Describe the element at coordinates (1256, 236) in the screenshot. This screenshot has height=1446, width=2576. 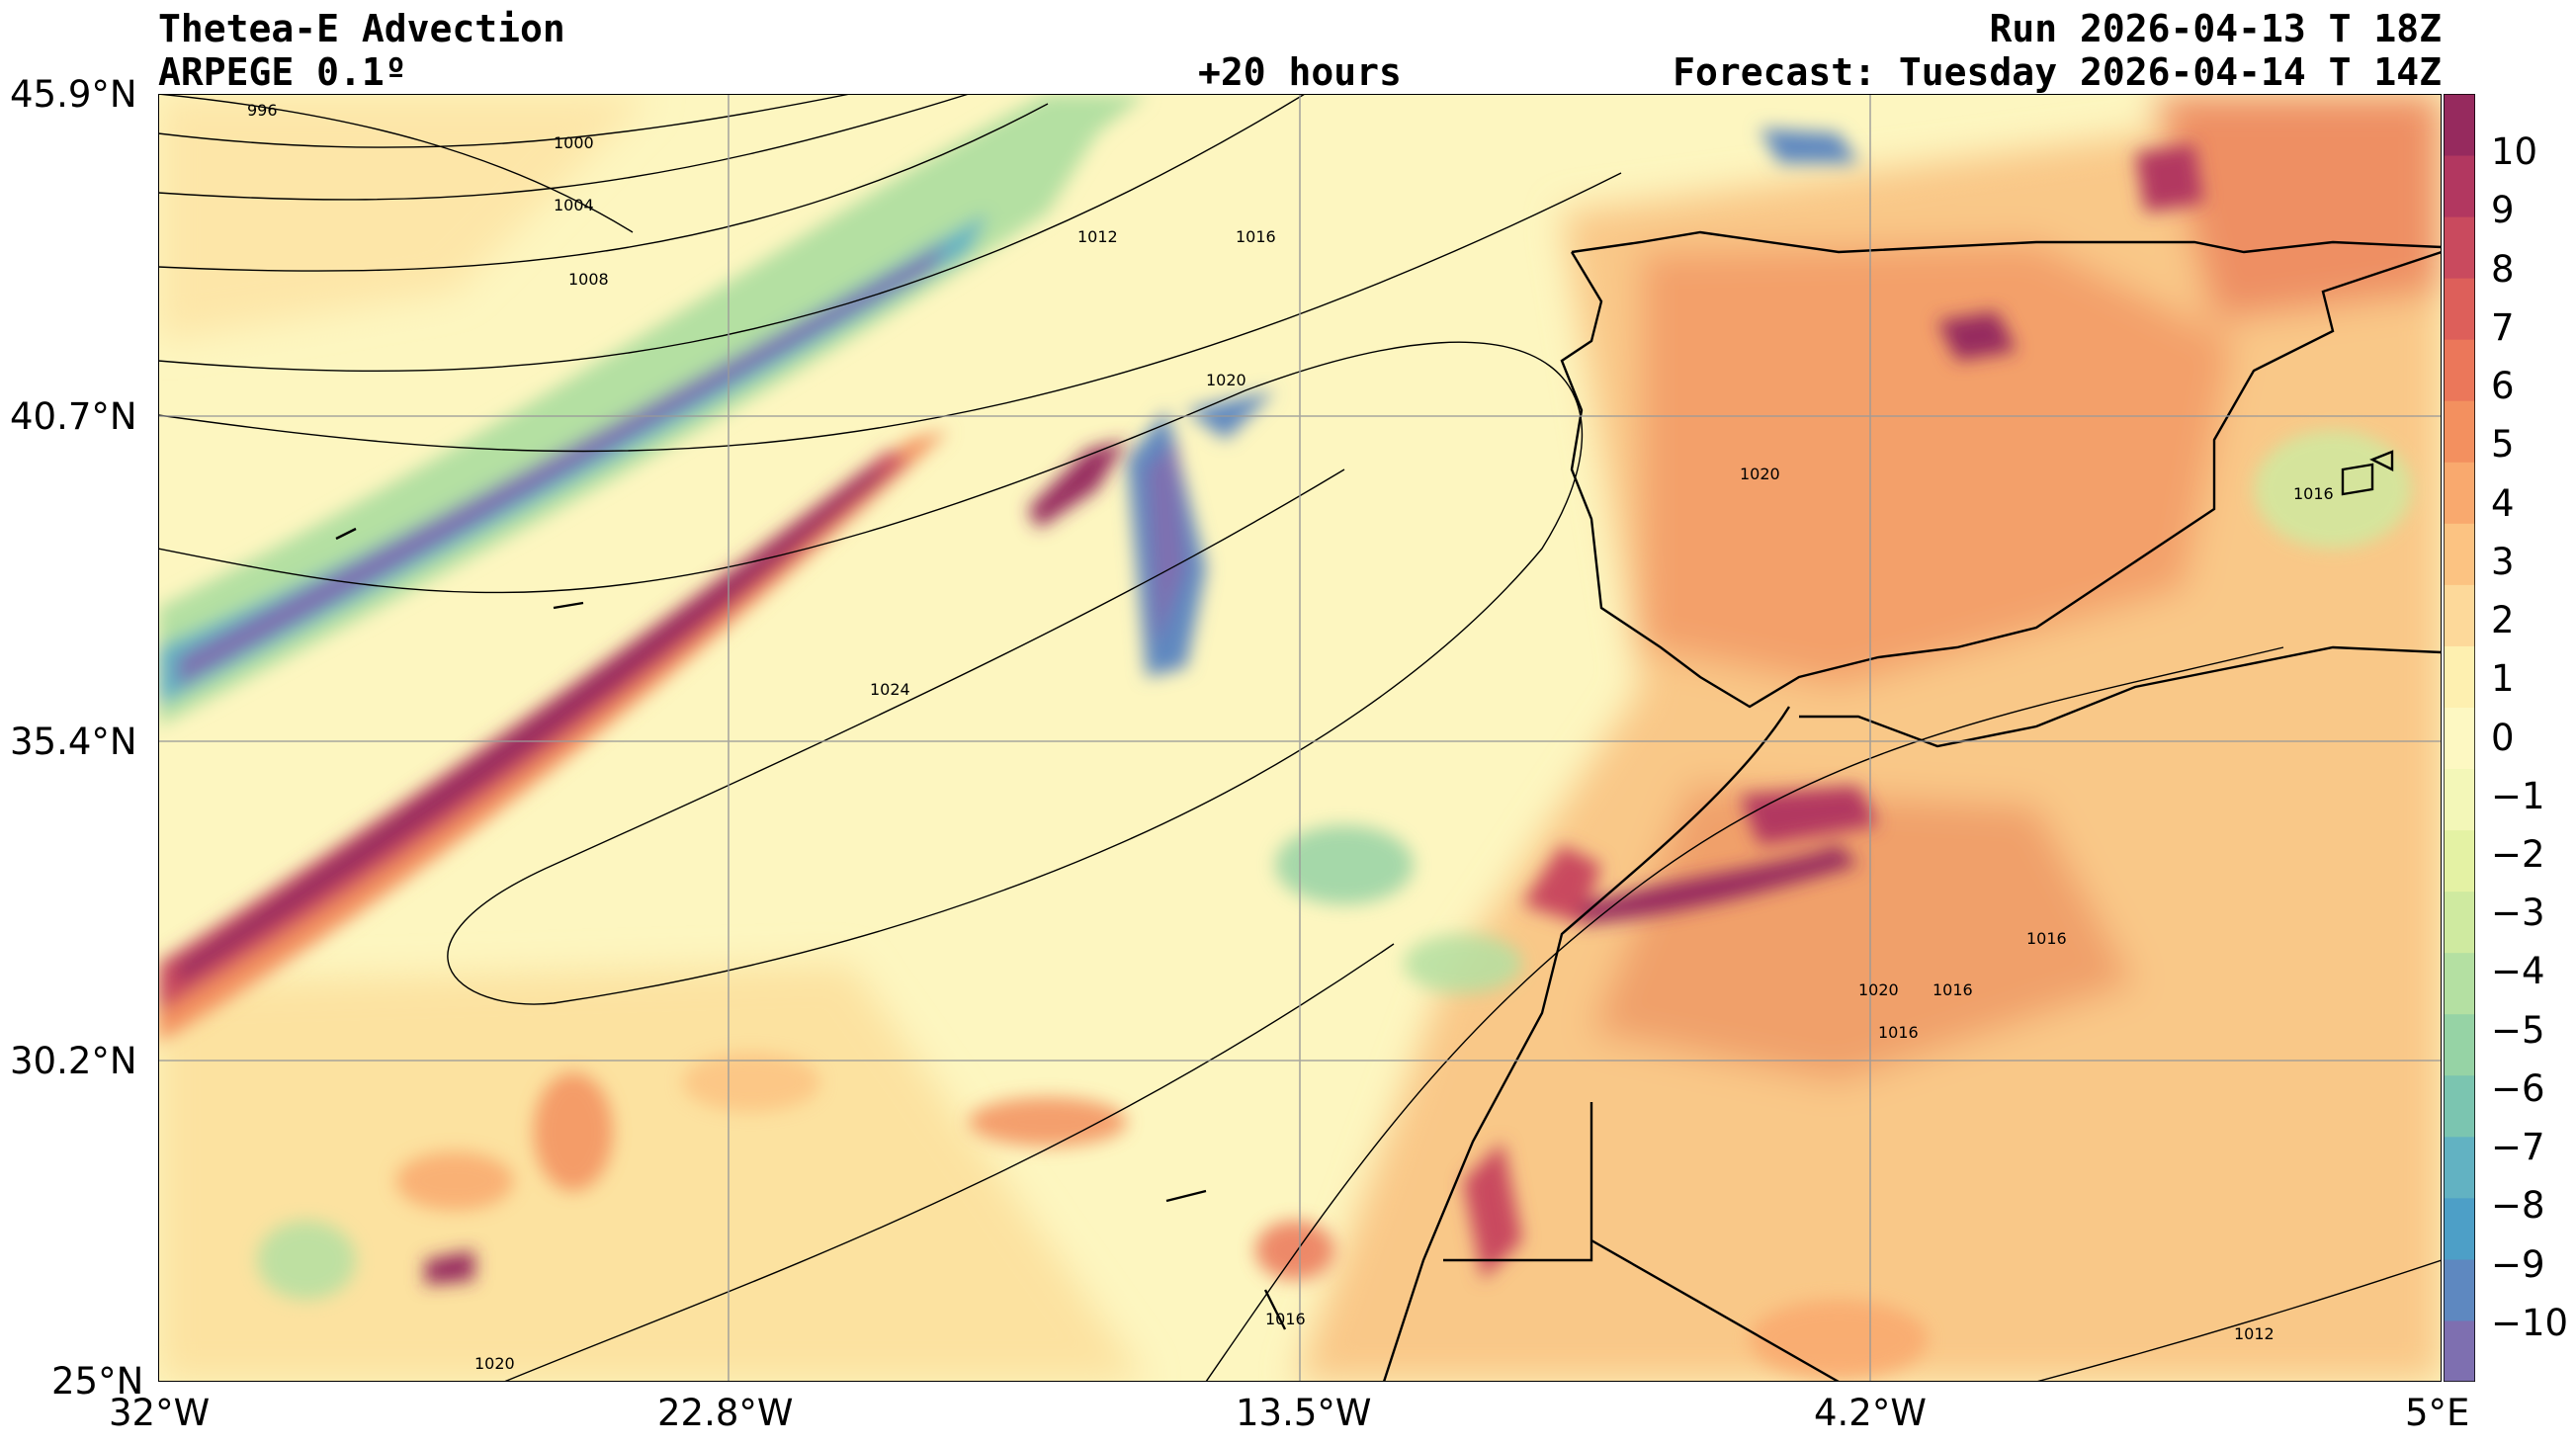
I see `isobar-label-1016: 1016` at that location.